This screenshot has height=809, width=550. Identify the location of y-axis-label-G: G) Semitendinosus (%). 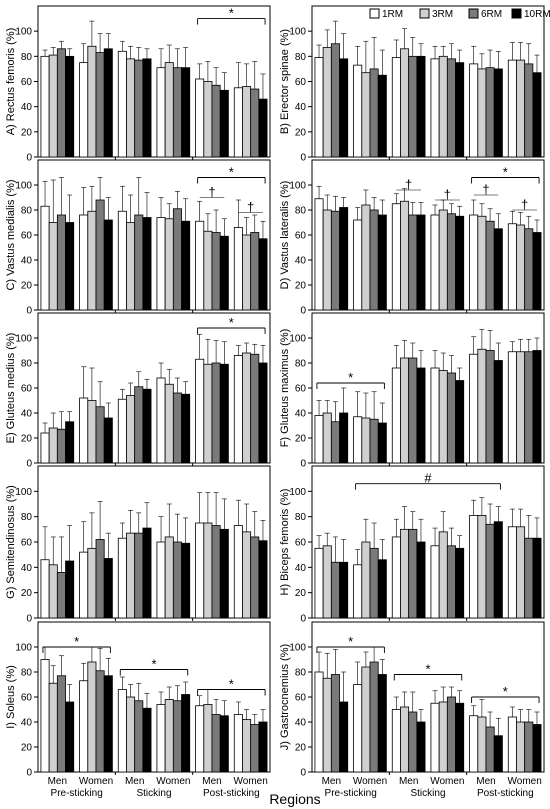
(11, 542).